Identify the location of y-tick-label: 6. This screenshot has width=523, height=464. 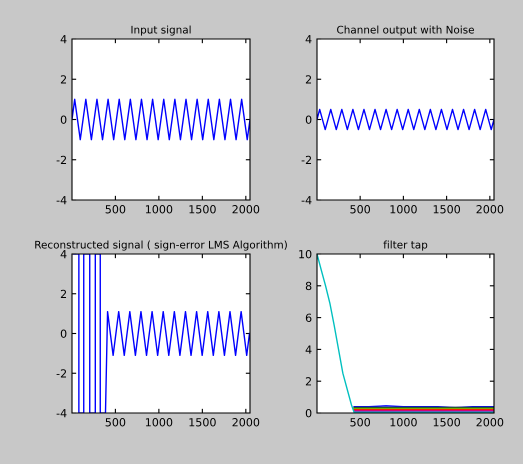
(309, 318).